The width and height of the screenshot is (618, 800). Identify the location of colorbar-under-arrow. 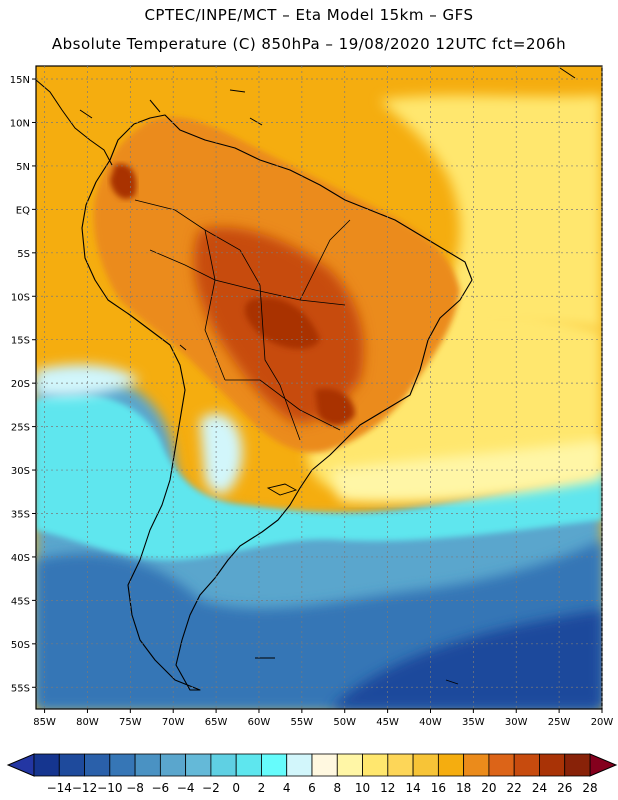
(20, 765).